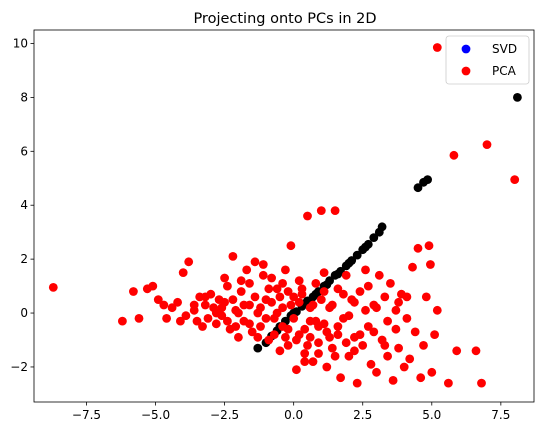 This screenshot has width=560, height=434. What do you see at coordinates (24, 259) in the screenshot?
I see `y-tick-label: 2` at bounding box center [24, 259].